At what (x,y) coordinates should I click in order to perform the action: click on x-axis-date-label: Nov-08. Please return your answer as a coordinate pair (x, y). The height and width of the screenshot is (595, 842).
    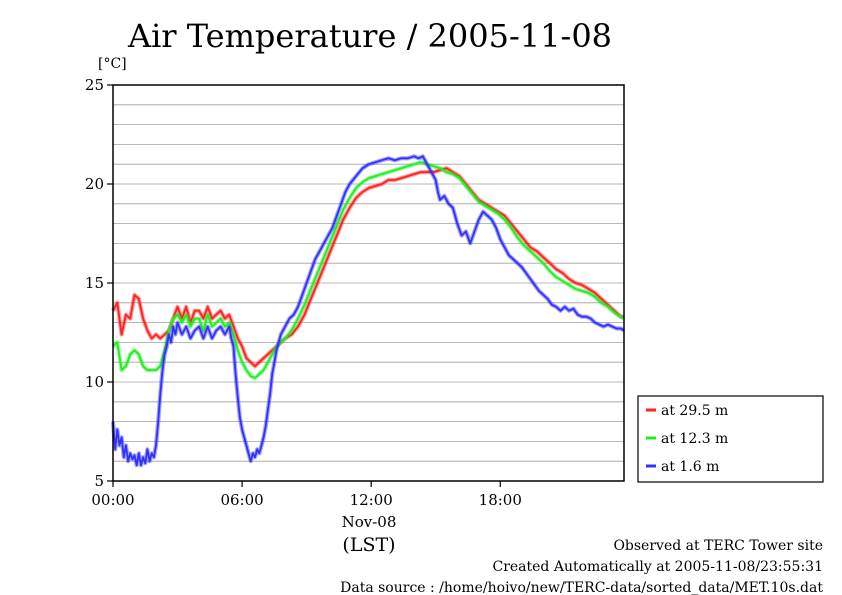
    Looking at the image, I should click on (369, 522).